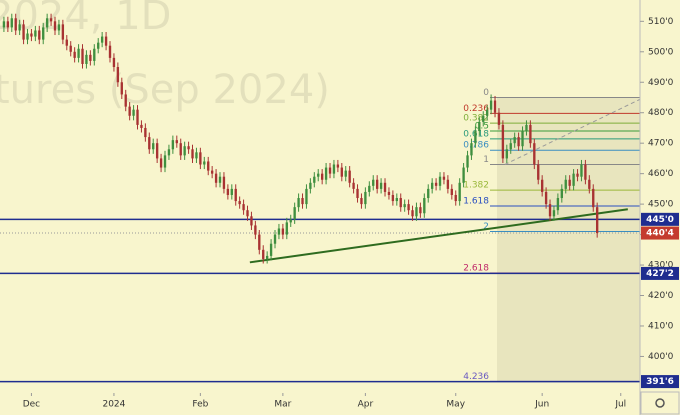 This screenshot has height=415, width=680. I want to click on price-tag-label: 440'4, so click(660, 234).